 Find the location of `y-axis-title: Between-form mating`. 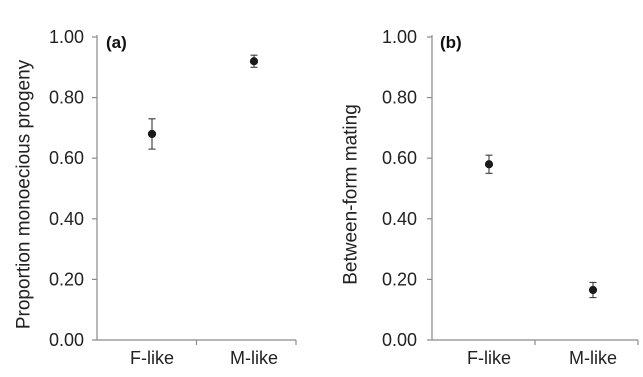

y-axis-title: Between-form mating is located at coordinates (351, 194).